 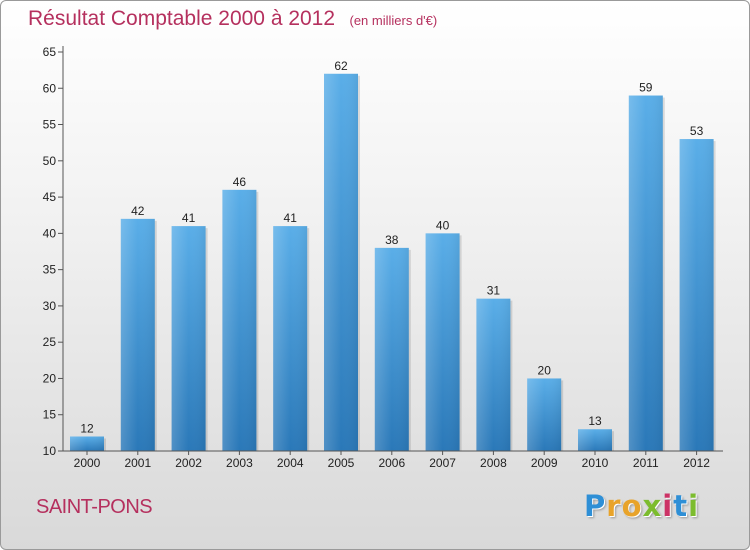 I want to click on data-label-2001: 42, so click(x=138, y=211).